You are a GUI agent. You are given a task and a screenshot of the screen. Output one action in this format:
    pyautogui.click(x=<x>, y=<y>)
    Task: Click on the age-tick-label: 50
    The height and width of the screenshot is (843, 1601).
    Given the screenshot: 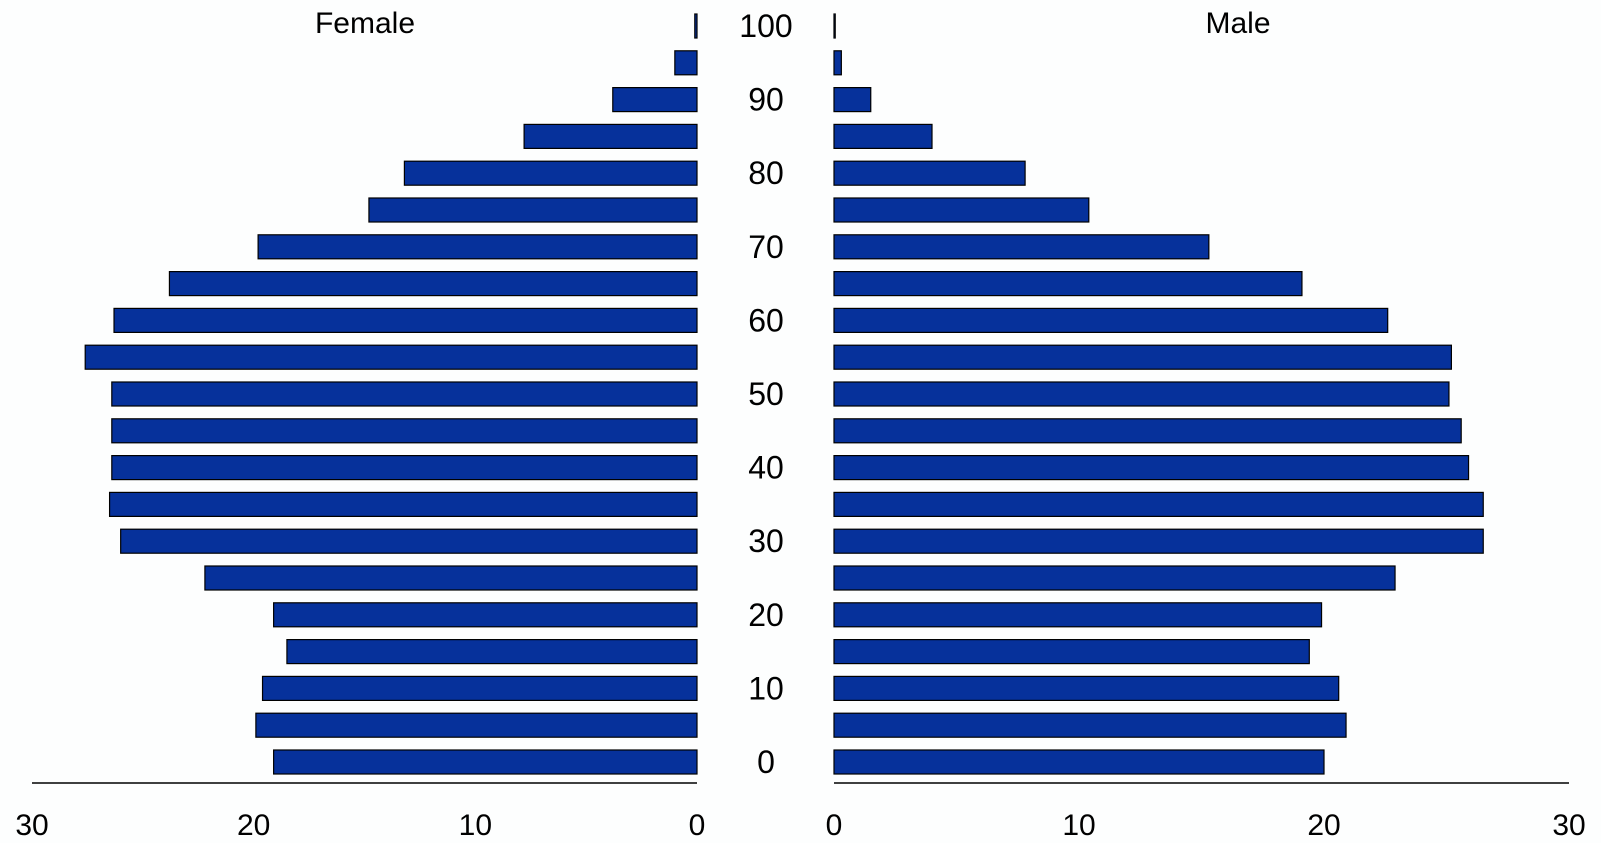 What is the action you would take?
    pyautogui.click(x=766, y=394)
    